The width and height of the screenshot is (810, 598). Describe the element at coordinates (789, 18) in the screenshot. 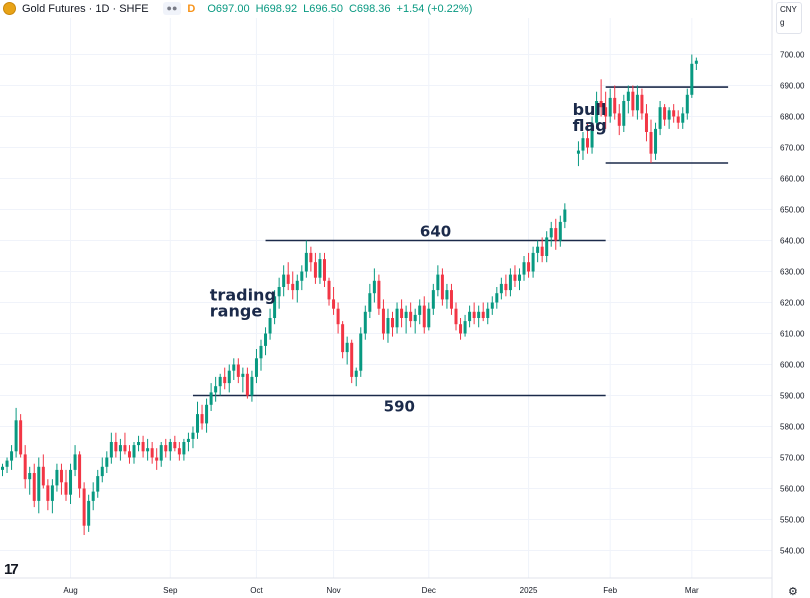

I see `currency-unit-button: CNY g` at that location.